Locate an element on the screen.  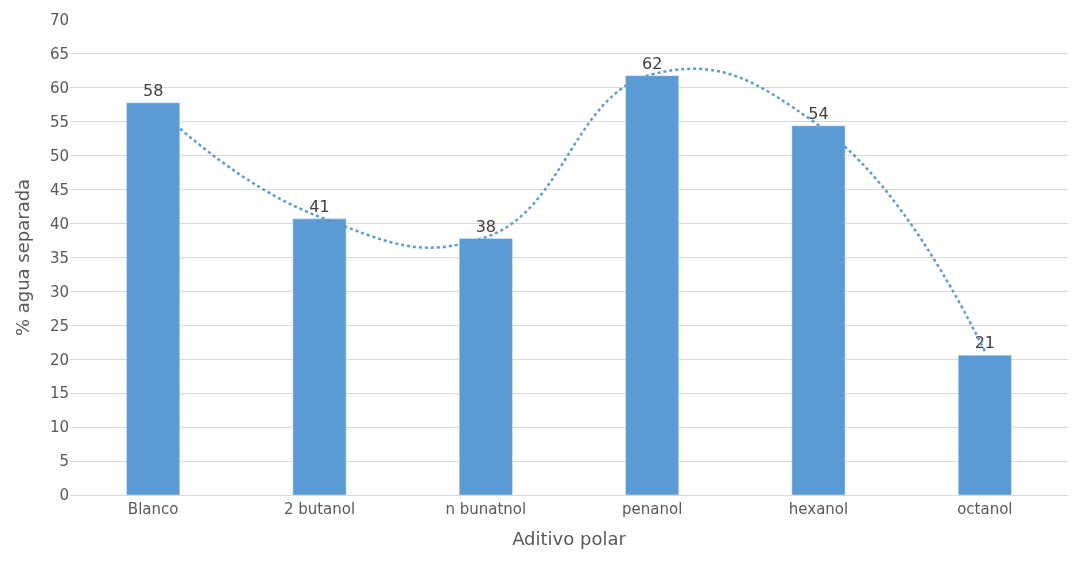
y-tick-label: 10 is located at coordinates (59, 427).